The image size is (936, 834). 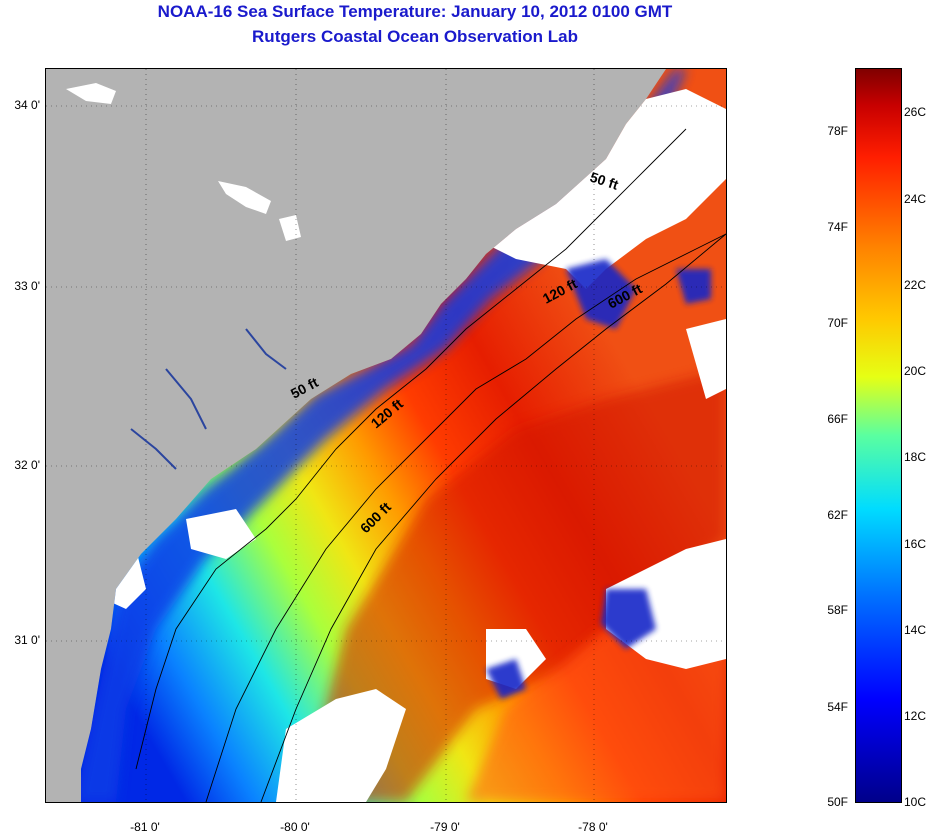 I want to click on lat-label: 34 0', so click(x=27, y=105).